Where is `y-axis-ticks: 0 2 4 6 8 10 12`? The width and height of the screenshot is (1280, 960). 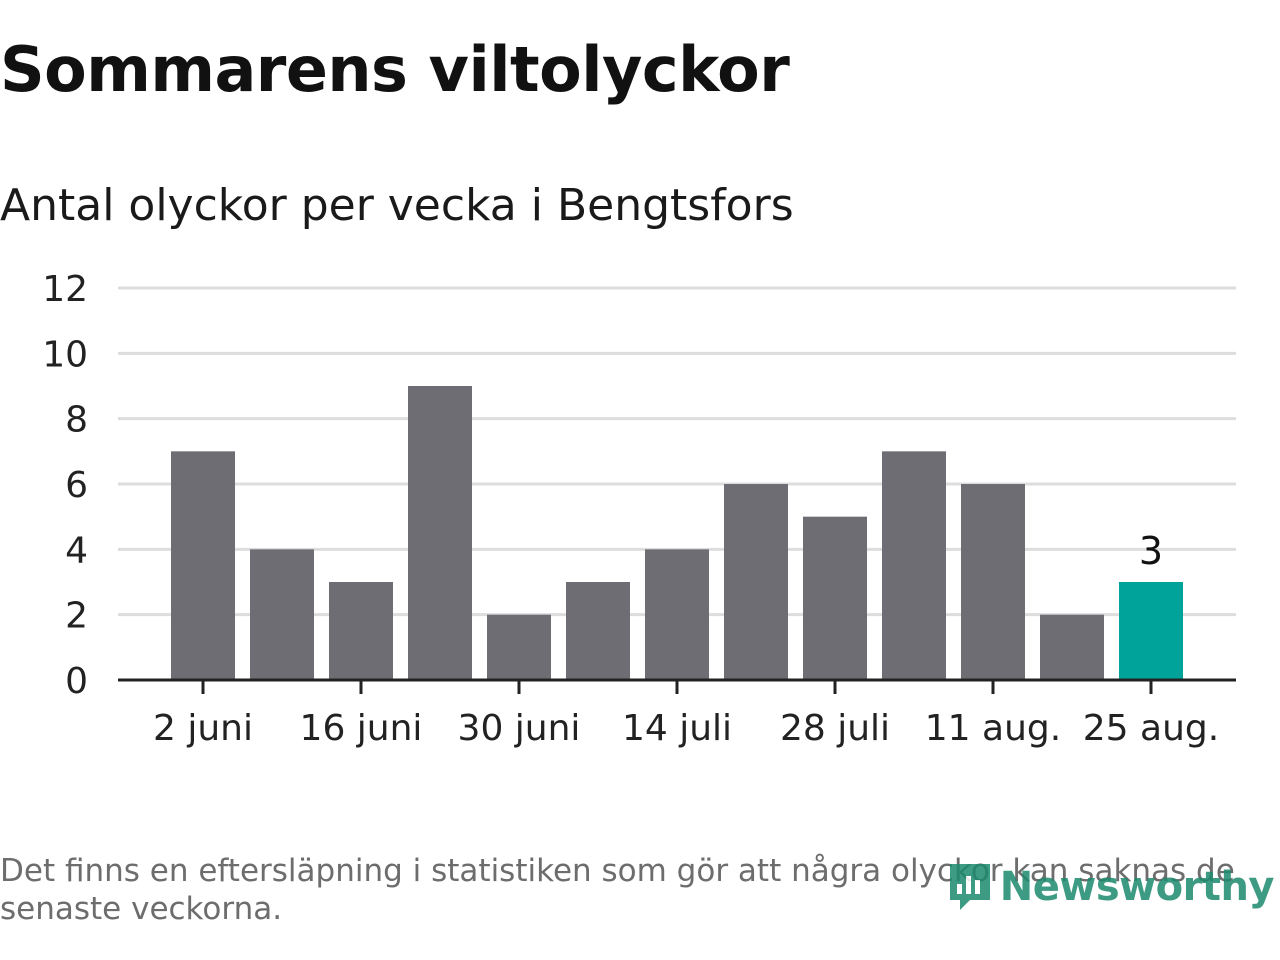 y-axis-ticks: 0 2 4 6 8 10 12 is located at coordinates (65, 485).